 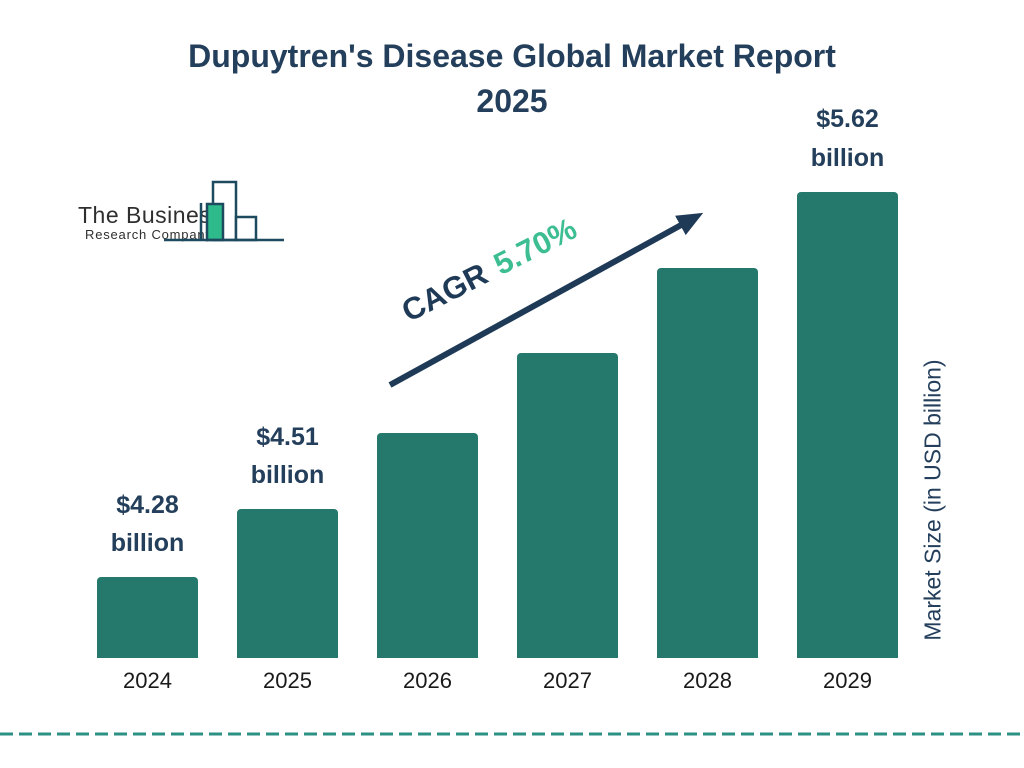 I want to click on chart-title-line1: Dupuytren's Disease Global Market Report, so click(x=512, y=56).